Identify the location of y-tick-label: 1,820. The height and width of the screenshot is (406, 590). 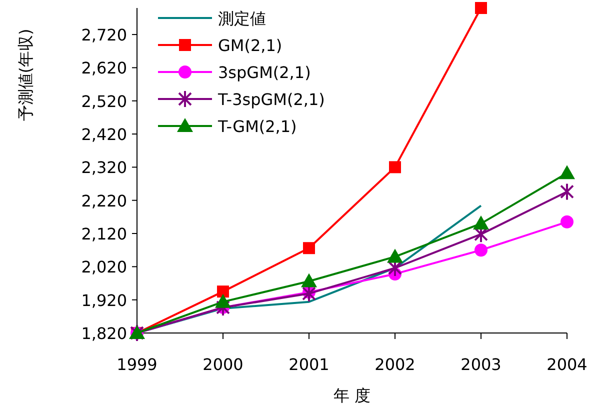
(104, 333).